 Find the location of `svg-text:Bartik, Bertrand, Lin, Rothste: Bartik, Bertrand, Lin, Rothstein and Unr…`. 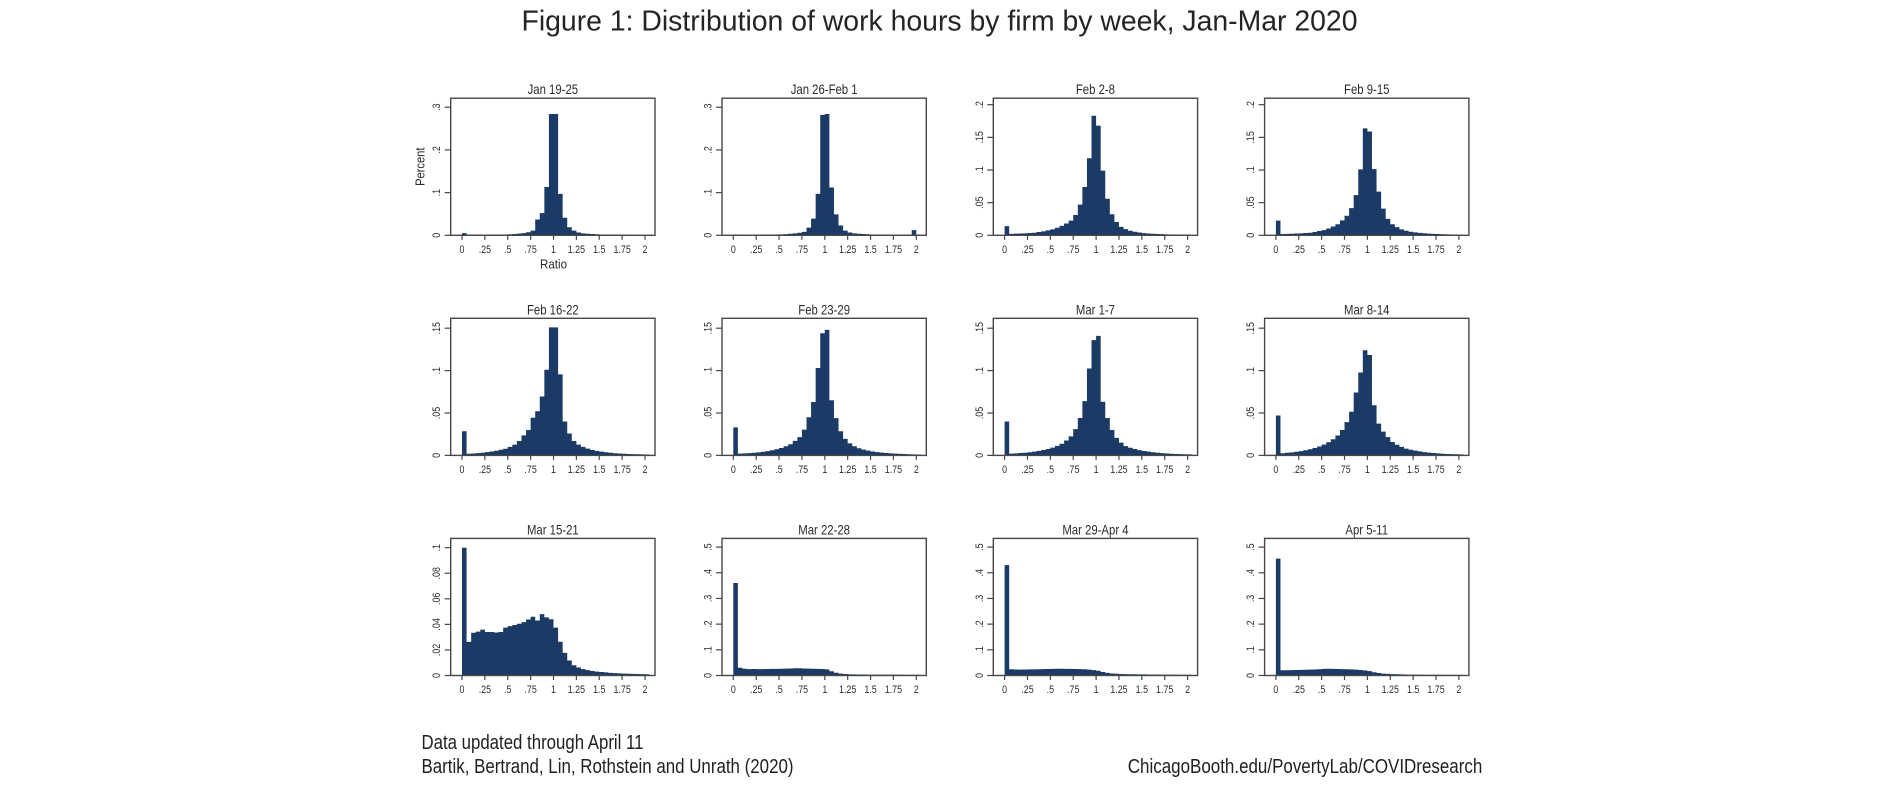

svg-text:Bartik, Bertrand, Lin, Rothste: Bartik, Bertrand, Lin, Rothstein and Unr… is located at coordinates (608, 767).